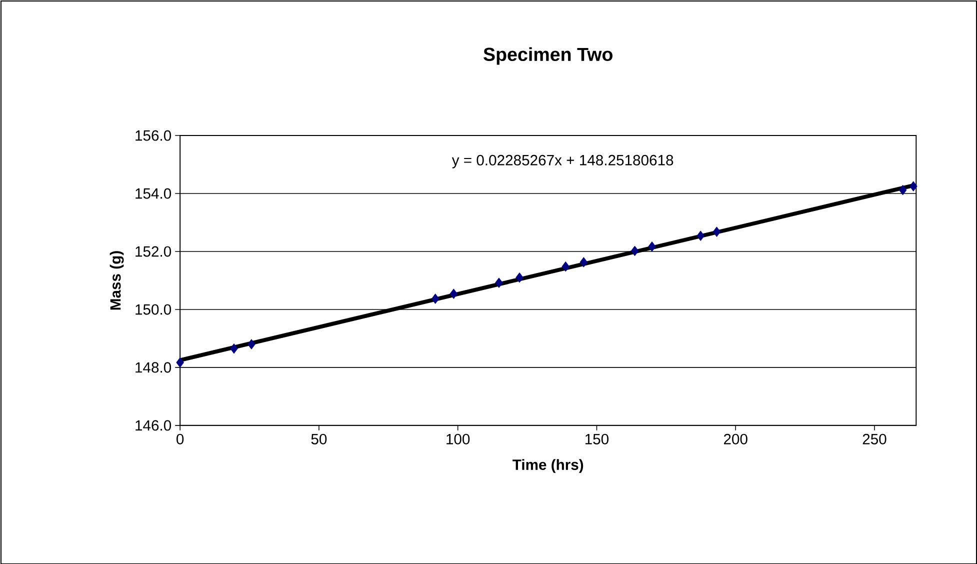 This screenshot has height=564, width=977. Describe the element at coordinates (154, 309) in the screenshot. I see `y-tick-label: 150.0` at that location.